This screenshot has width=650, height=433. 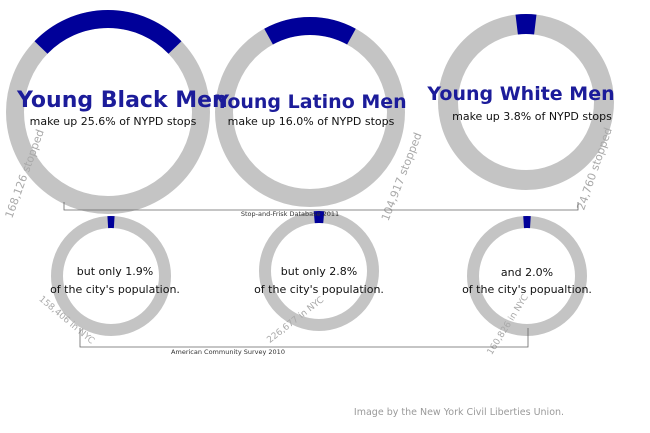 What do you see at coordinates (311, 121) in the screenshot?
I see `donut-subtitle-2: make up 16.0% of NYPD stops` at bounding box center [311, 121].